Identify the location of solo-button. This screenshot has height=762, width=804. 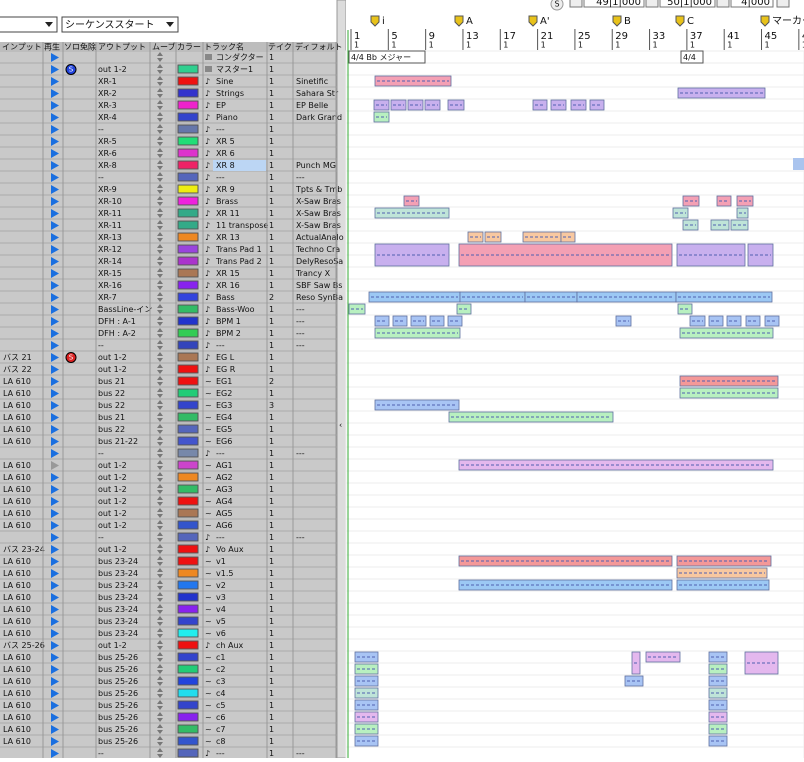
(557, 5).